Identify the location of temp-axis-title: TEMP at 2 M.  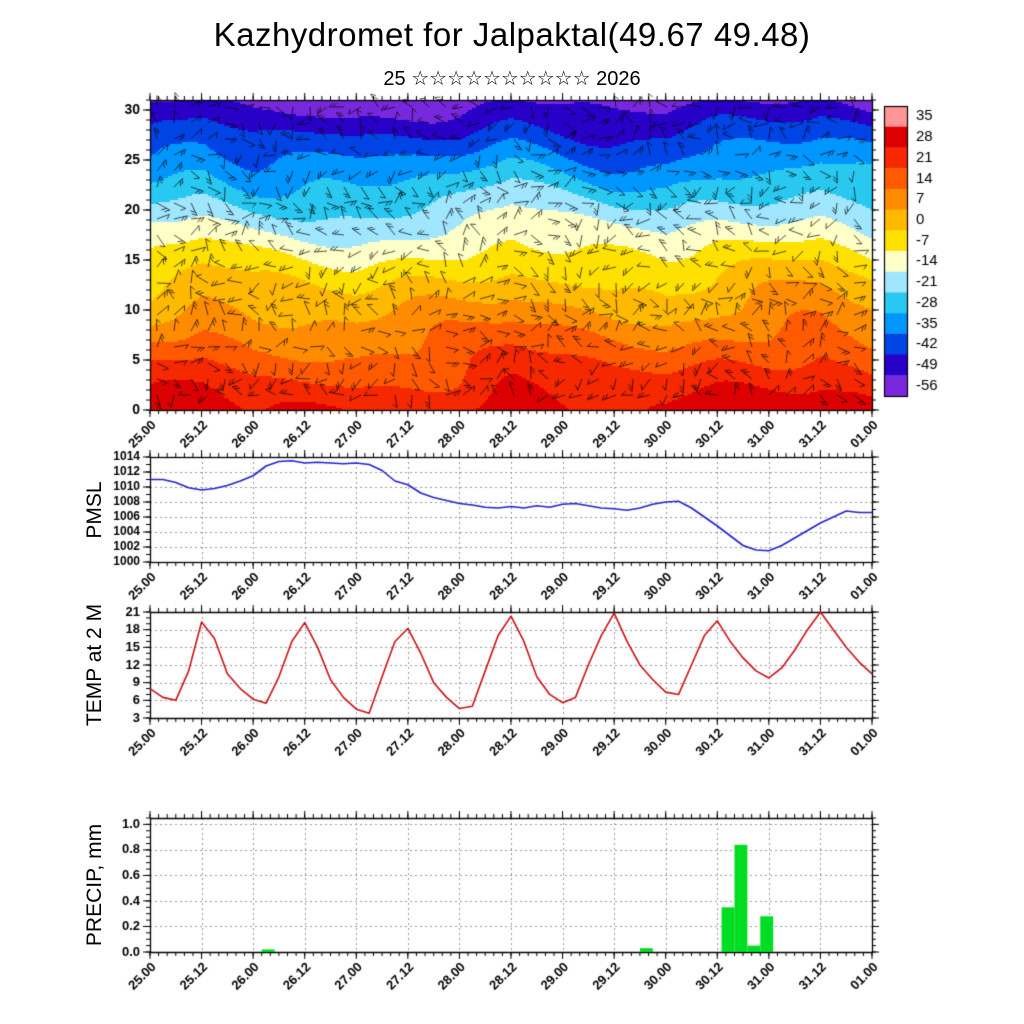
(94, 665).